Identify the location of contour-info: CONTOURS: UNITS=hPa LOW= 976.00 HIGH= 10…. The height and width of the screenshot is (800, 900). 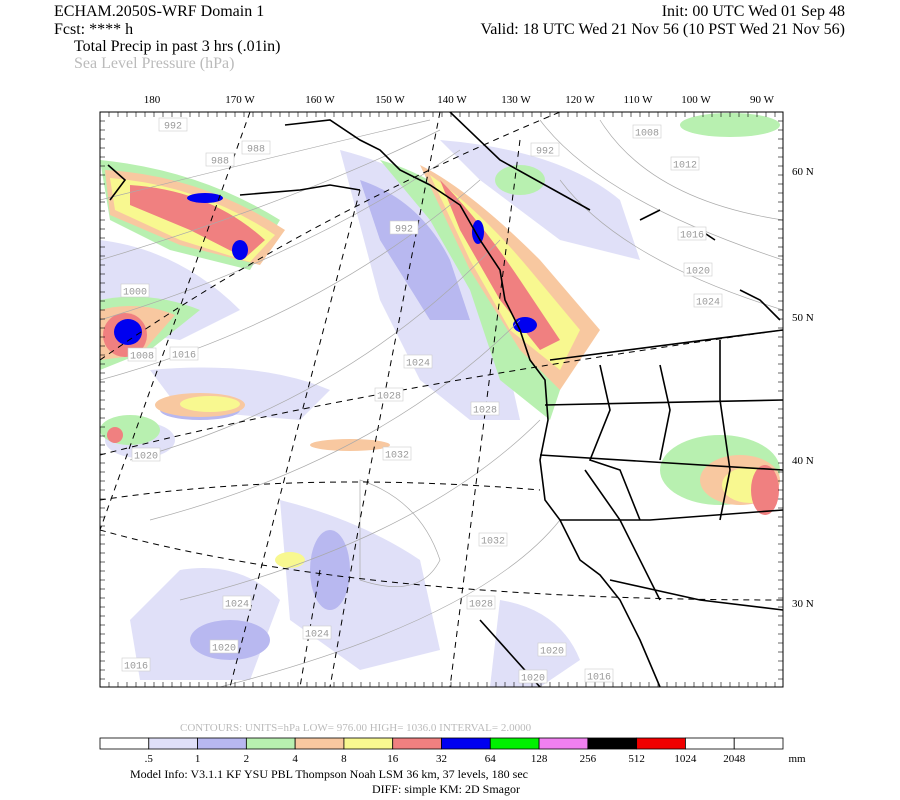
(356, 728).